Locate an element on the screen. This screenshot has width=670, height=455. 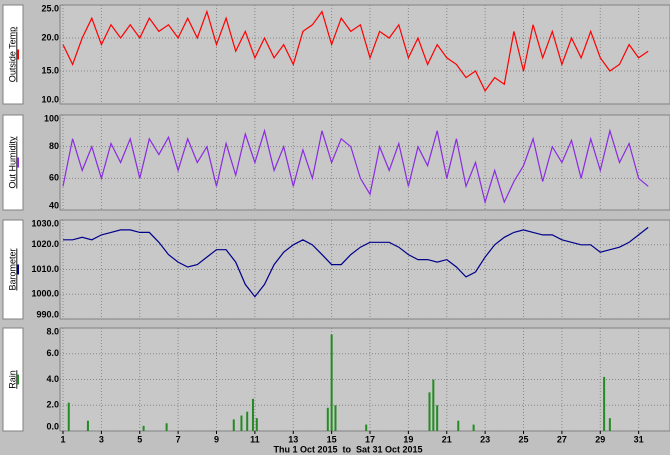
x-tick-label: 31 is located at coordinates (639, 439).